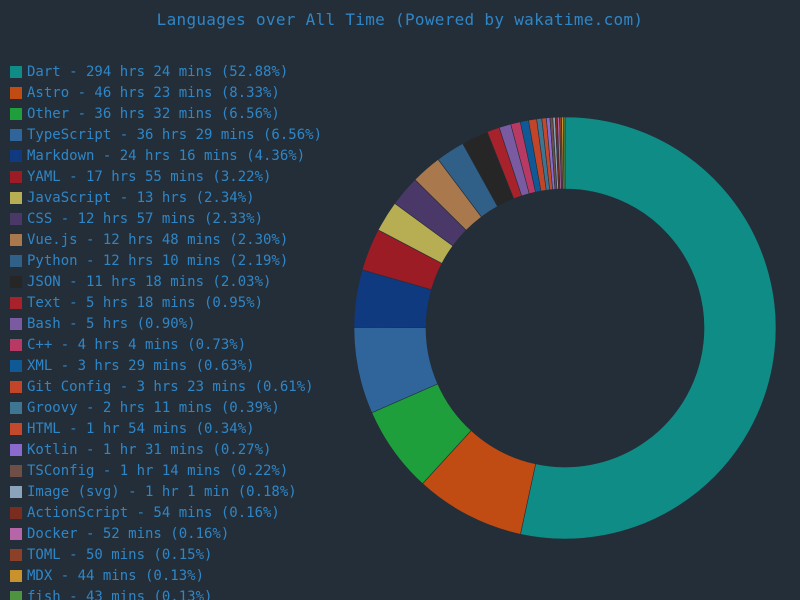 This screenshot has height=600, width=800. I want to click on legend-item: fish - 43 mins (0.13%), so click(175, 593).